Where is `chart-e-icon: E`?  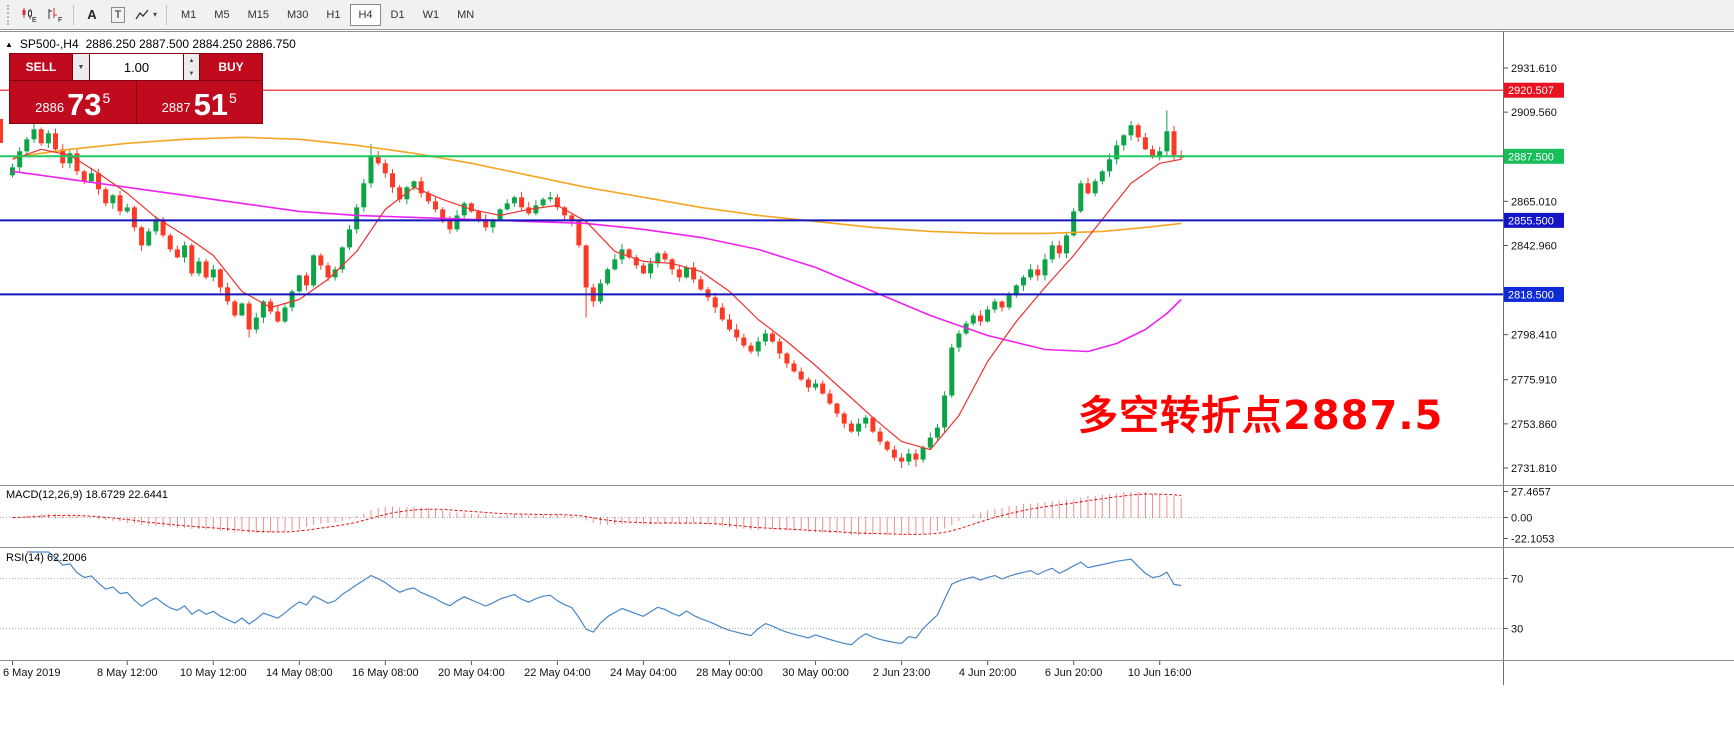
chart-e-icon: E is located at coordinates (29, 15).